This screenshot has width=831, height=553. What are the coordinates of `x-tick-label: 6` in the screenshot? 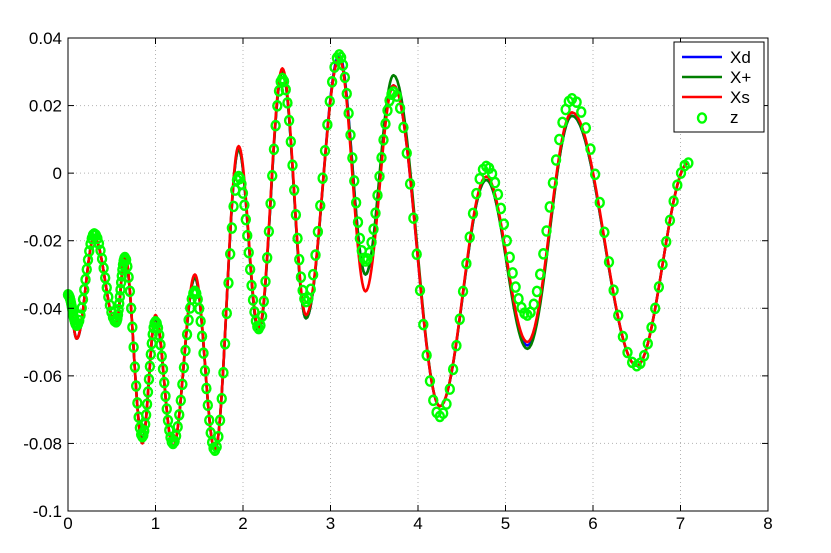 It's located at (592, 523).